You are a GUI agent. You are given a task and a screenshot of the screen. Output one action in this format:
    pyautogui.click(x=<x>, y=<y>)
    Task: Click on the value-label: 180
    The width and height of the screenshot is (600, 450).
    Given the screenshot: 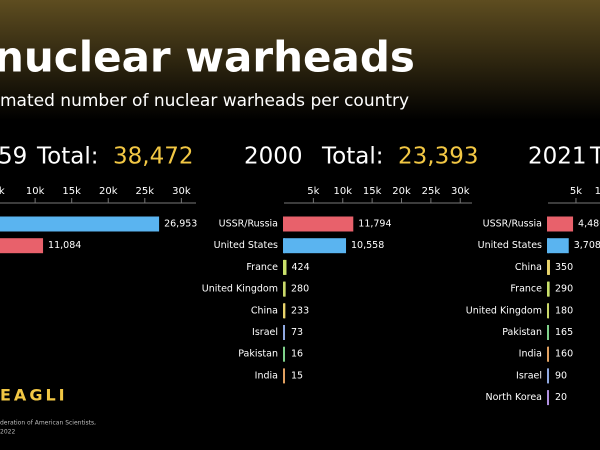 What is the action you would take?
    pyautogui.click(x=564, y=310)
    